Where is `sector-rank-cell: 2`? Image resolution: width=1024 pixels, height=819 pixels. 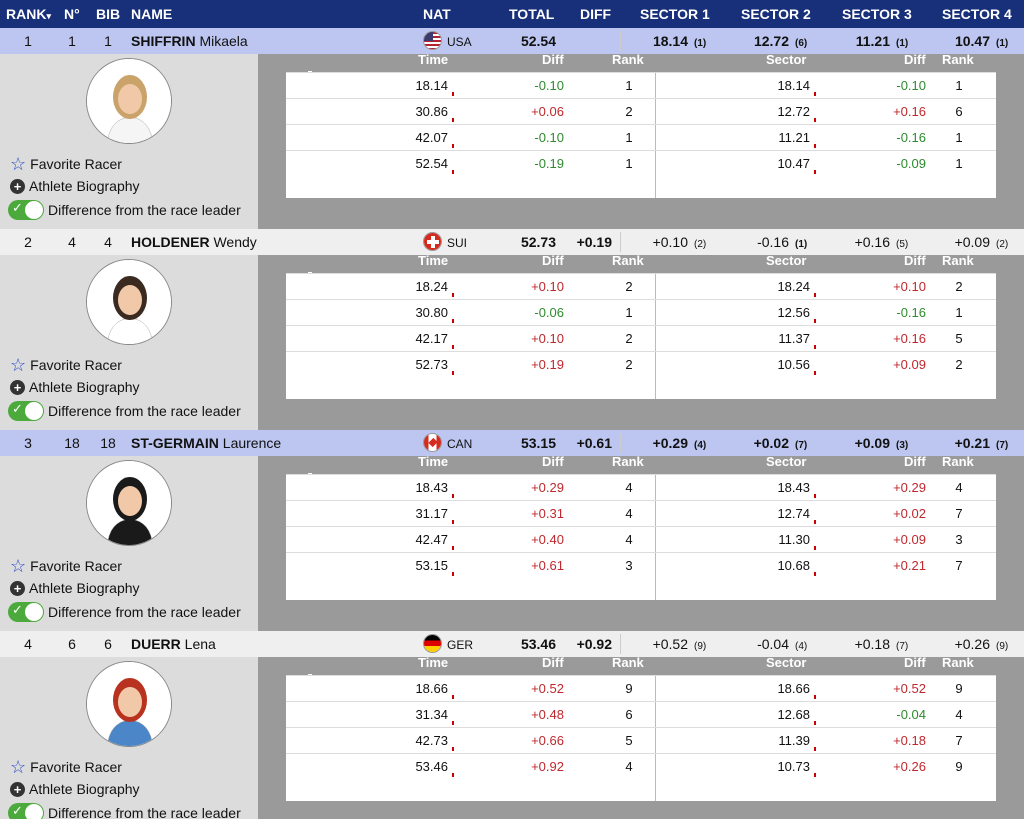 sector-rank-cell: 2 is located at coordinates (959, 364).